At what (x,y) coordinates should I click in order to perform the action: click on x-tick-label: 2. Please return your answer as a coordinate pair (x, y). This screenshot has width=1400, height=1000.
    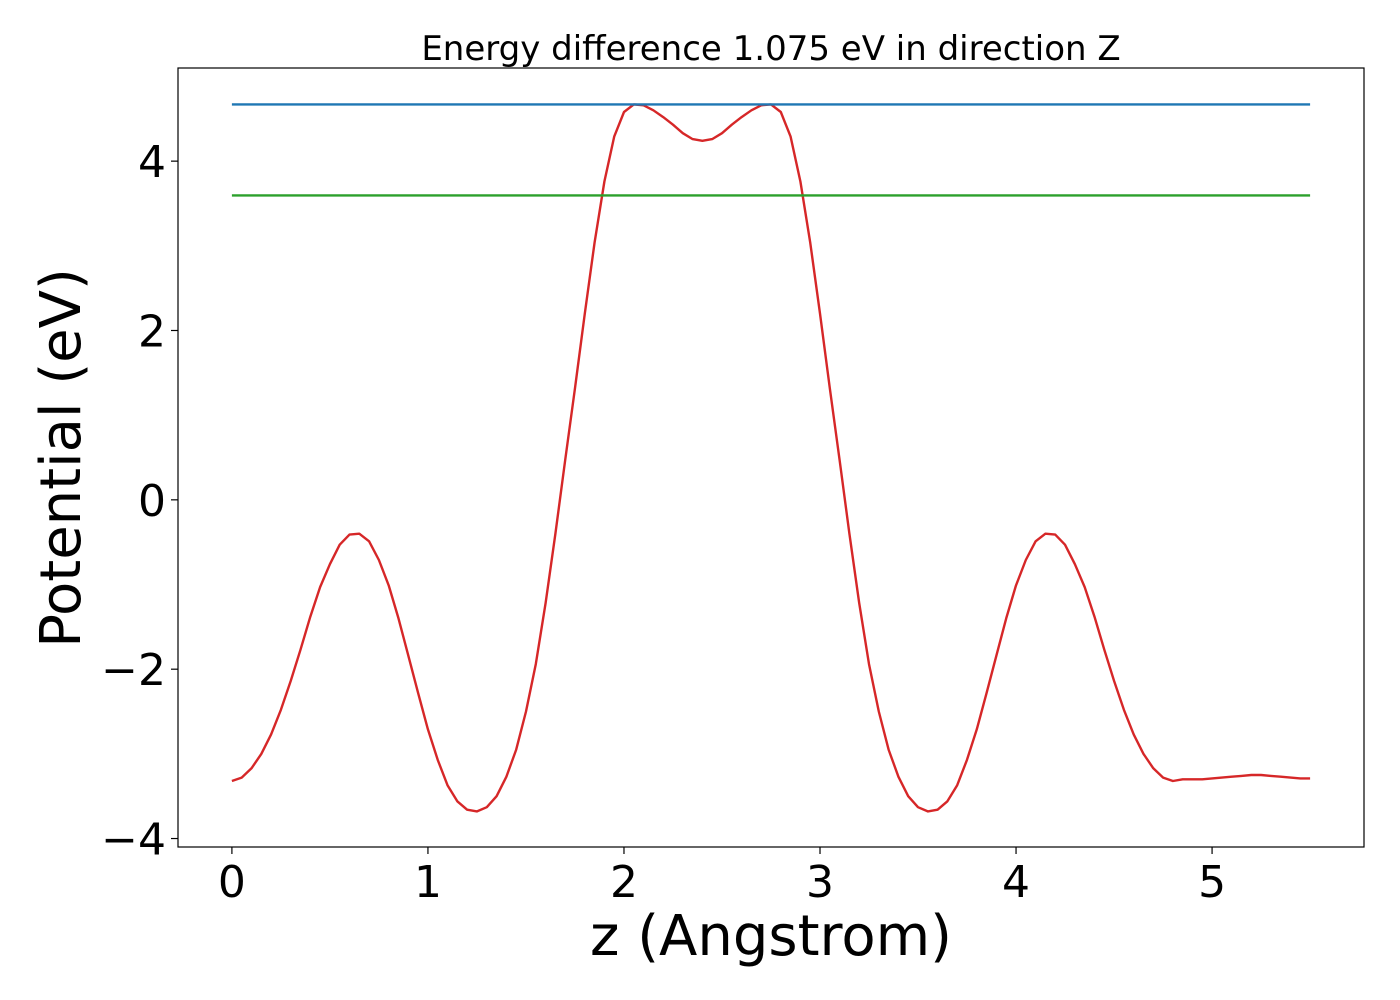
    Looking at the image, I should click on (624, 882).